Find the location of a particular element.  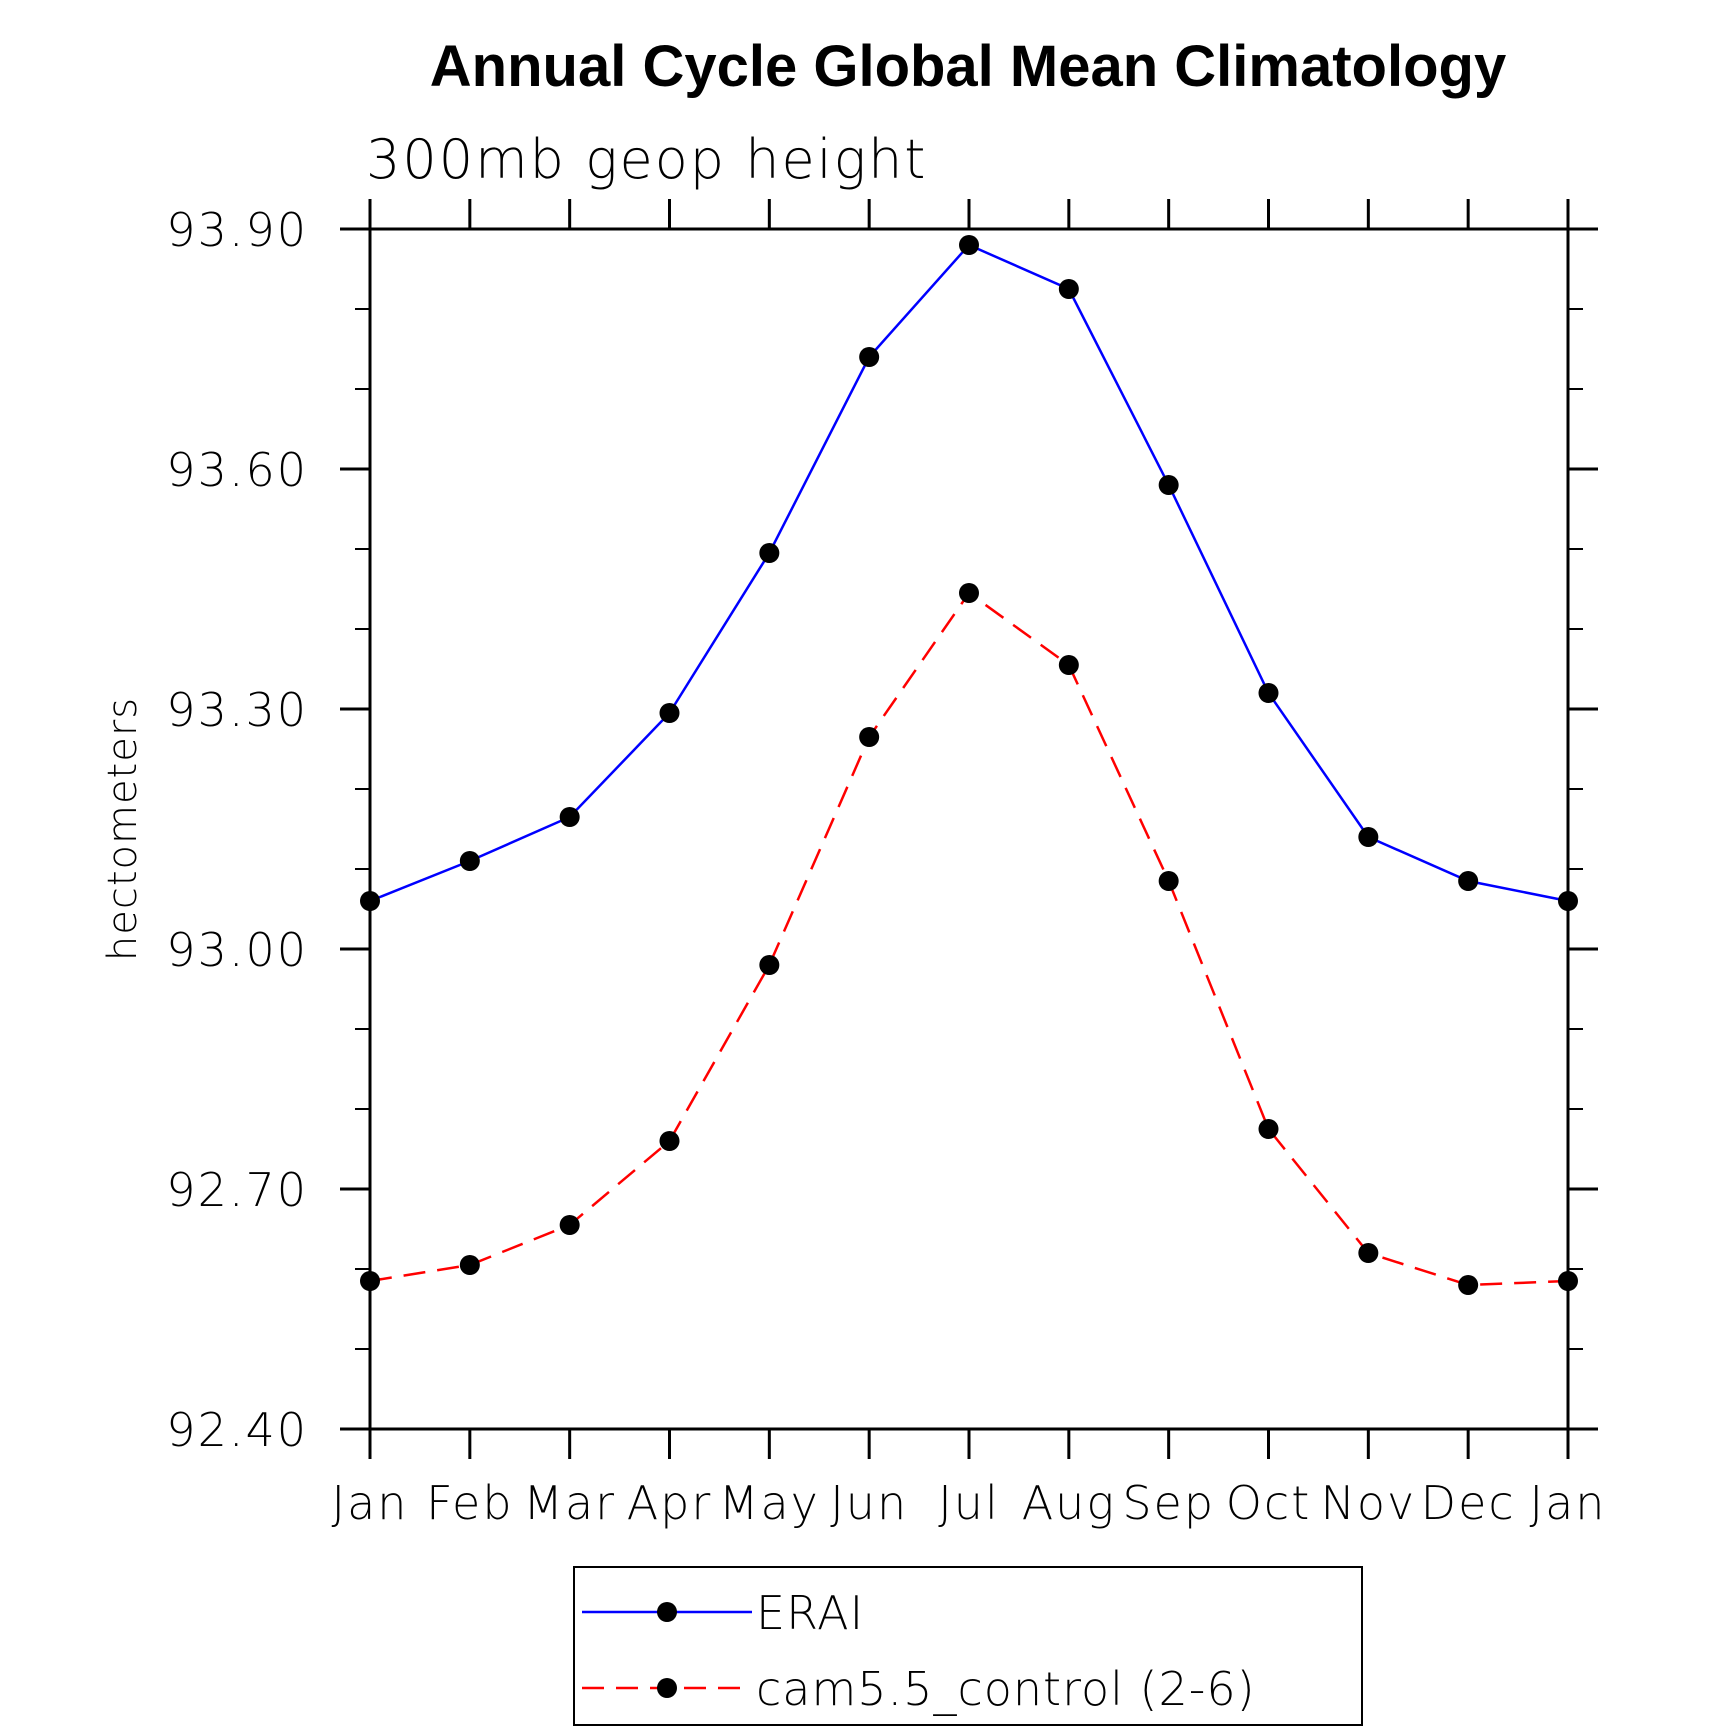

x-tick-label: Jun is located at coordinates (869, 1503).